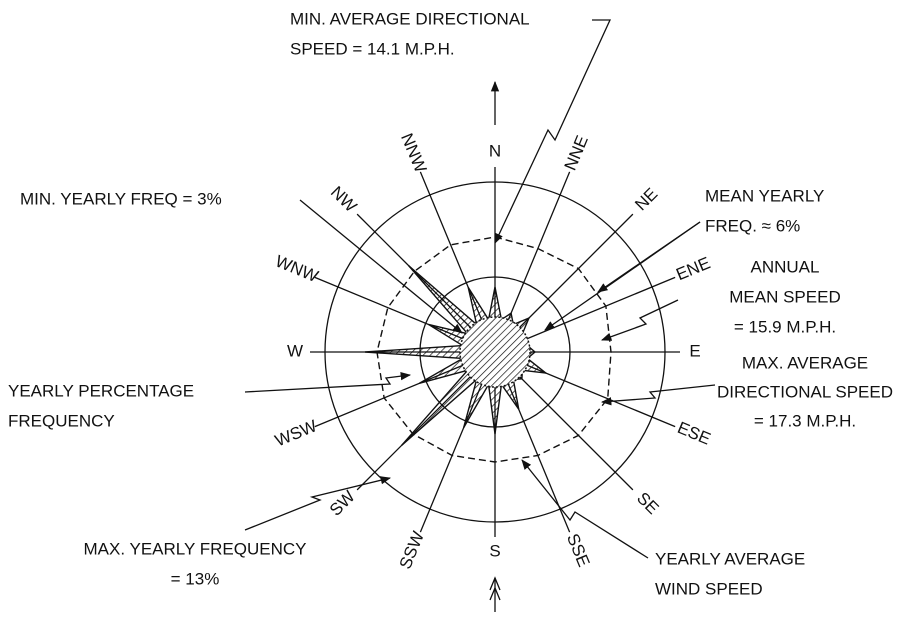 The width and height of the screenshot is (907, 621). I want to click on direction-label: W, so click(295, 350).